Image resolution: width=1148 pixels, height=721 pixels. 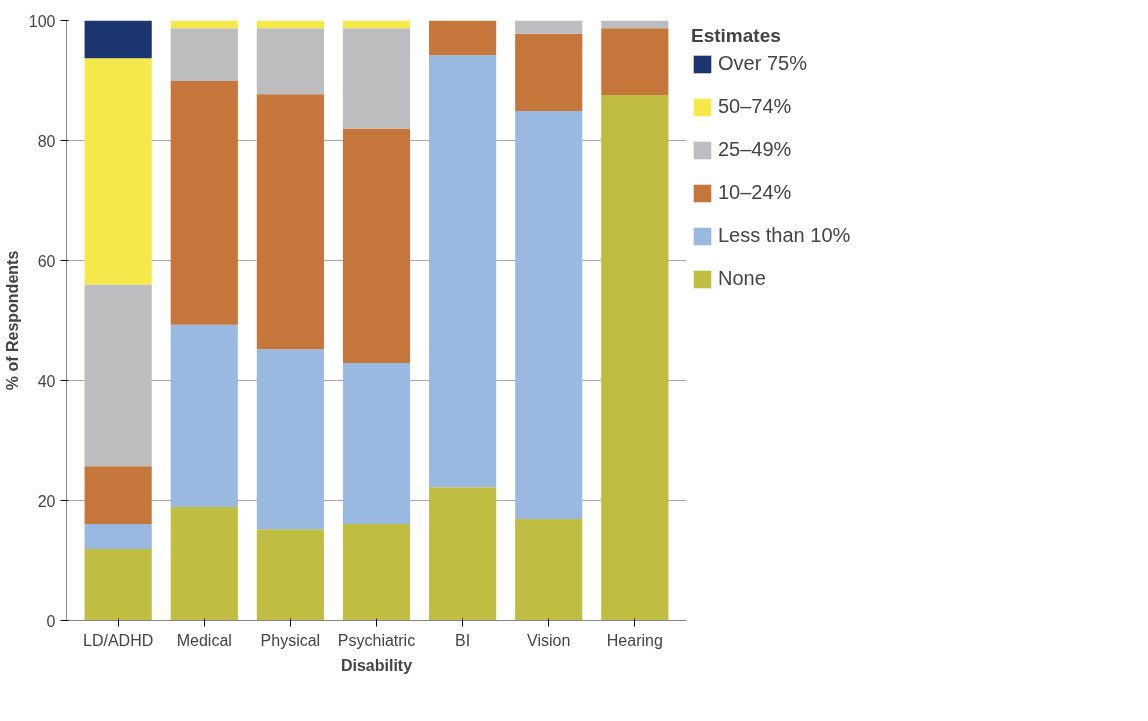 What do you see at coordinates (46, 501) in the screenshot?
I see `y-tick-label: 20` at bounding box center [46, 501].